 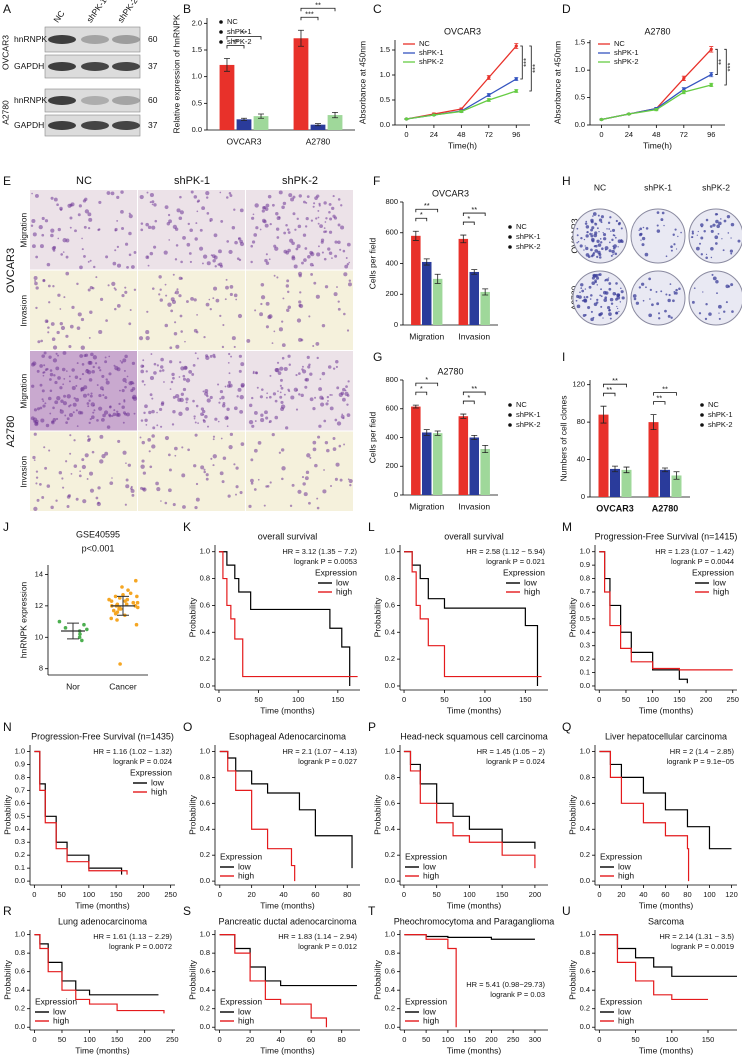 I want to click on x-tick-label: Invasion, so click(x=474, y=336).